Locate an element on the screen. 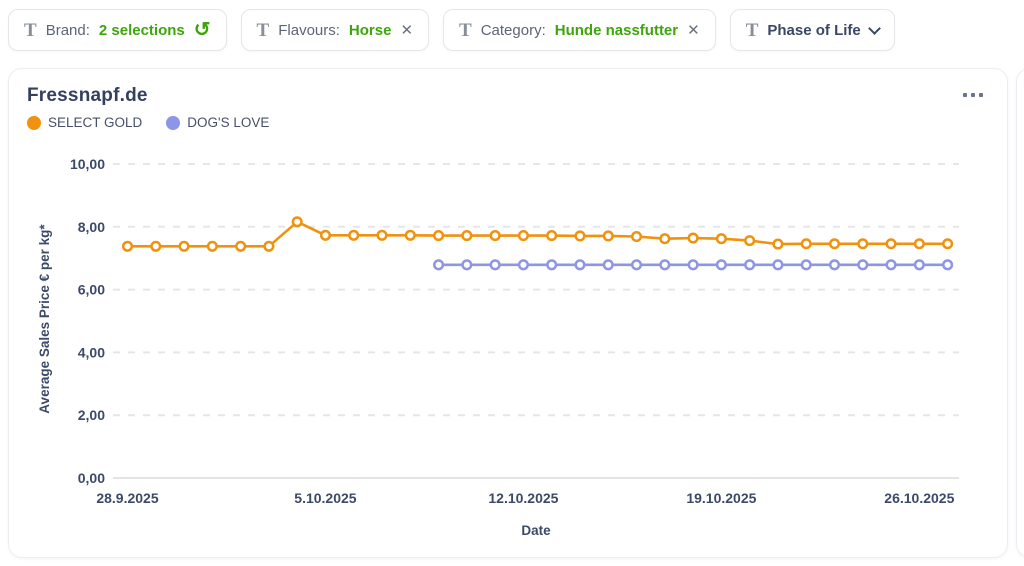 This screenshot has width=1024, height=566. svg-text: 4,00 is located at coordinates (91, 352).